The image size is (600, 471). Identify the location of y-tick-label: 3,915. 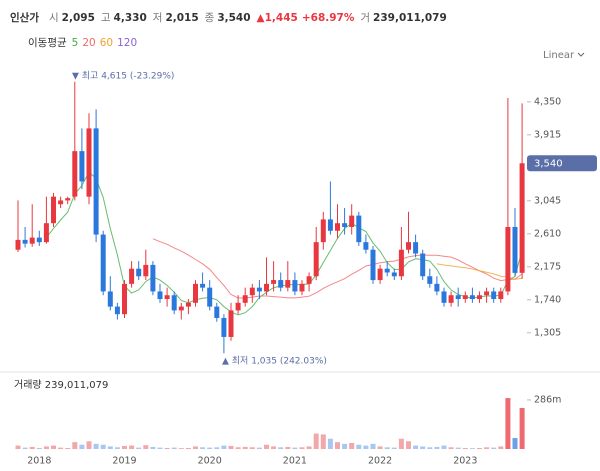
(547, 134).